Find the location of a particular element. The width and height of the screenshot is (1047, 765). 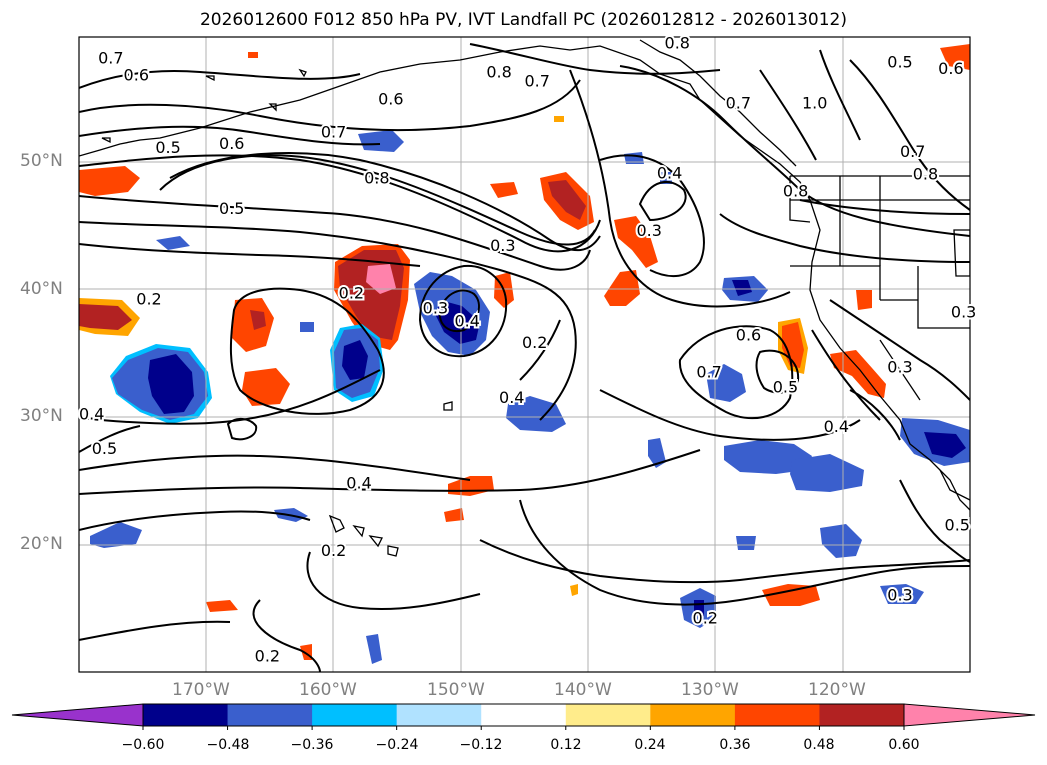

colorbar-outline is located at coordinates (523, 715).